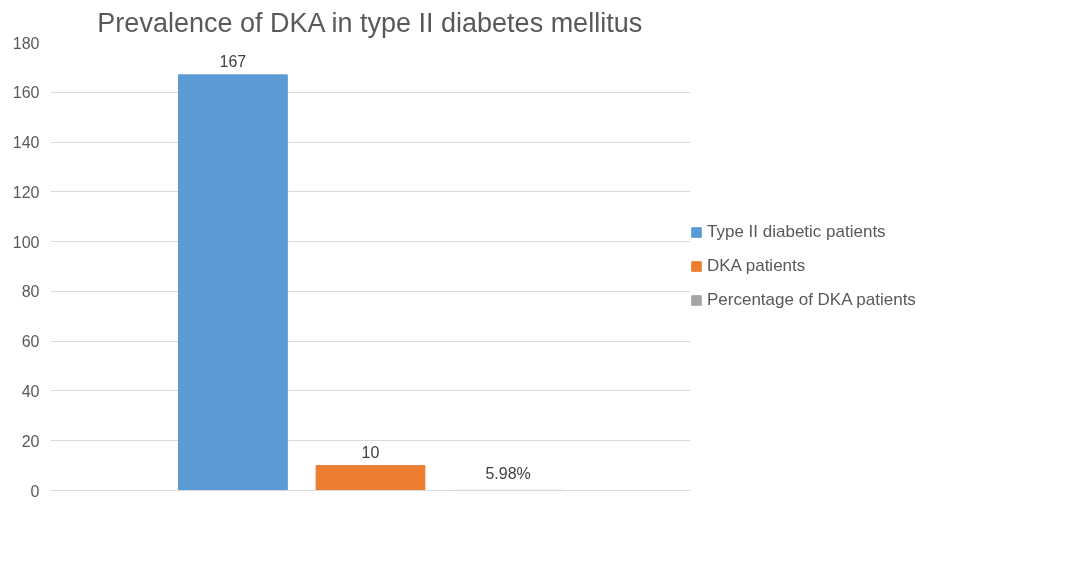  Describe the element at coordinates (812, 300) in the screenshot. I see `legend-label: Percentage of DKA patients` at that location.